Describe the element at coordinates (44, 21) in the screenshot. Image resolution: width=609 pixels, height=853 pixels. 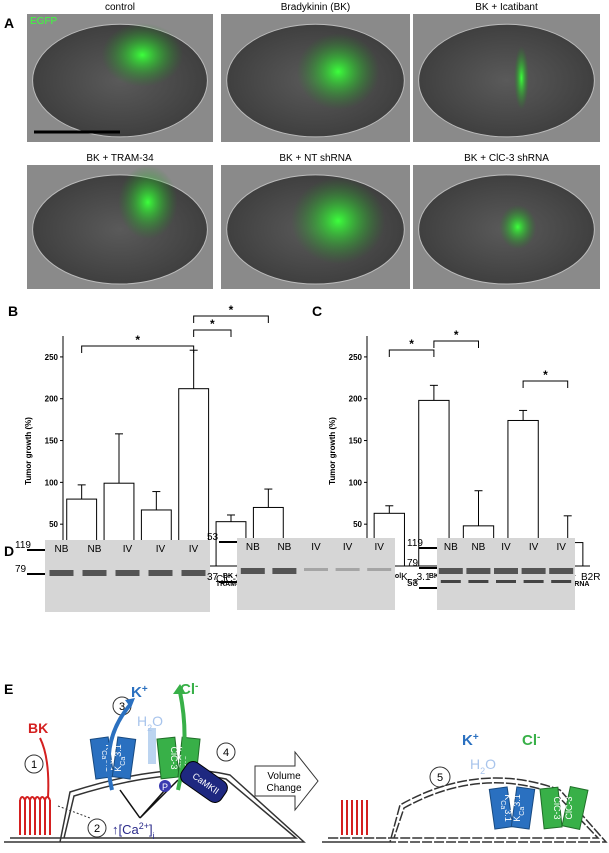
I see `overlay-label: EGFP` at that location.